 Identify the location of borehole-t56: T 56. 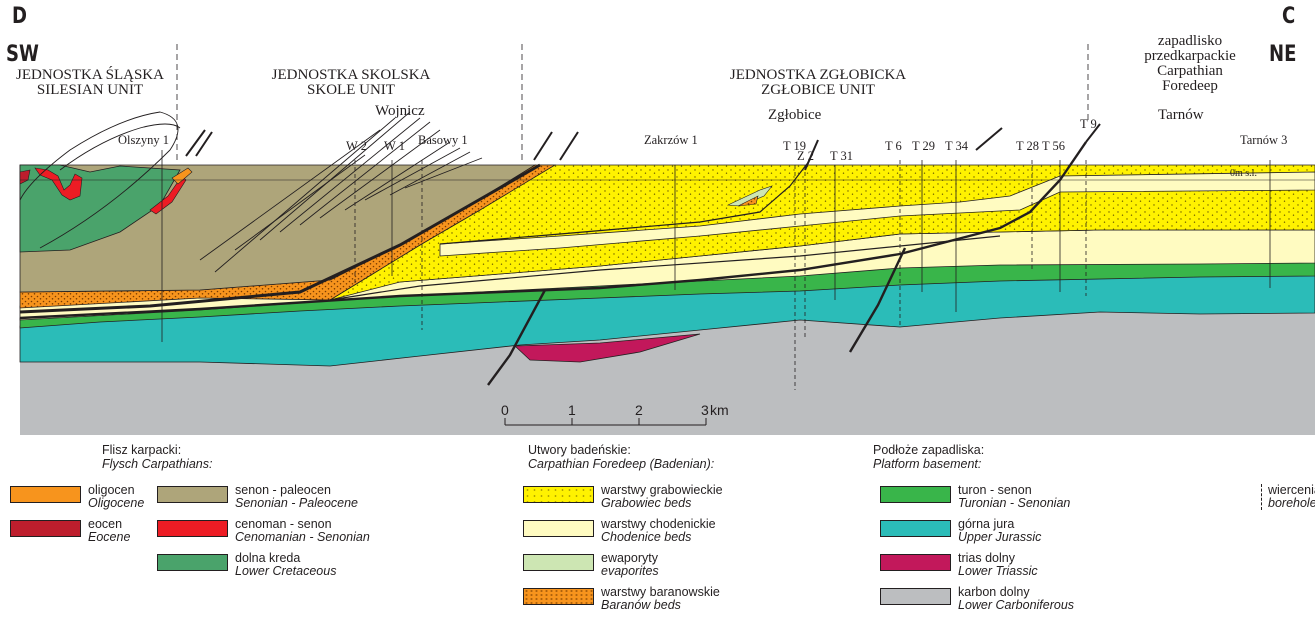
(1054, 146).